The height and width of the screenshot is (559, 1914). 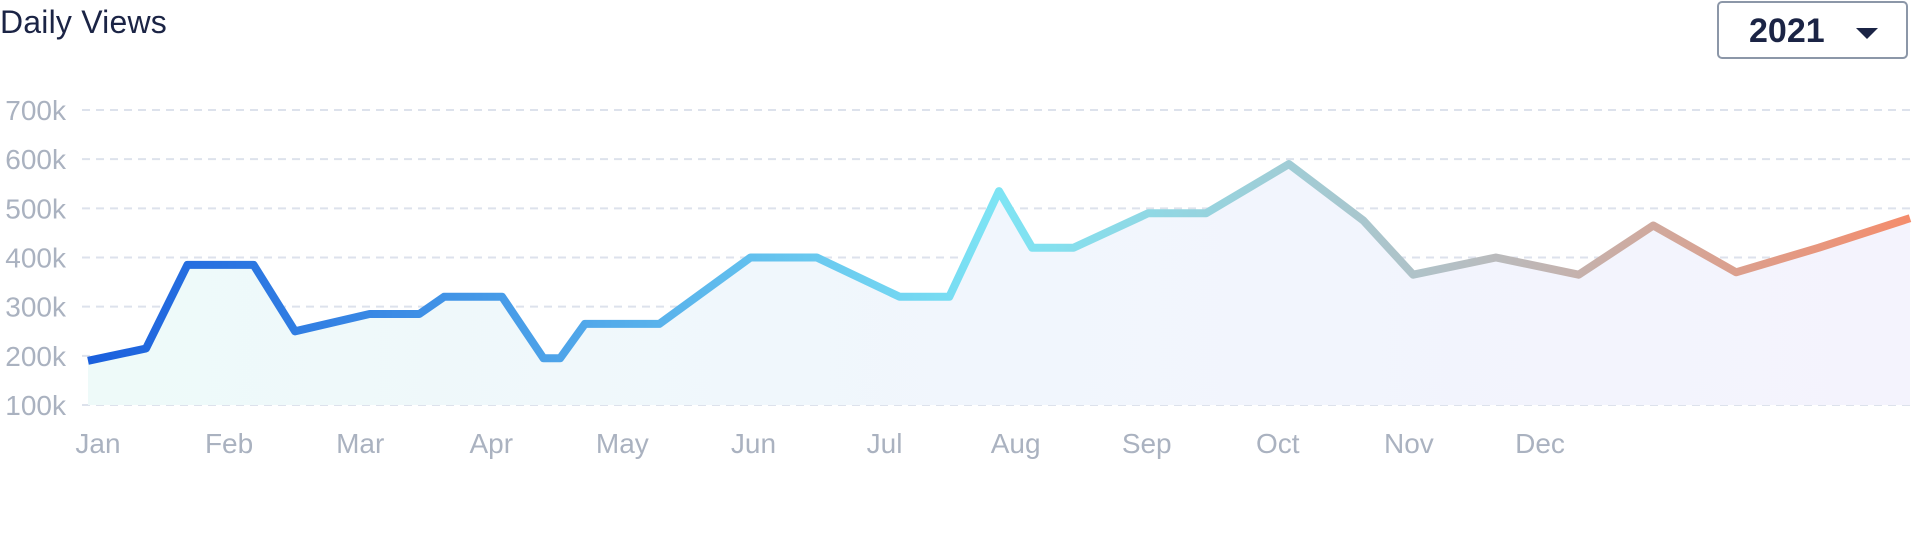 I want to click on y-tick-label: 400k, so click(x=36, y=258).